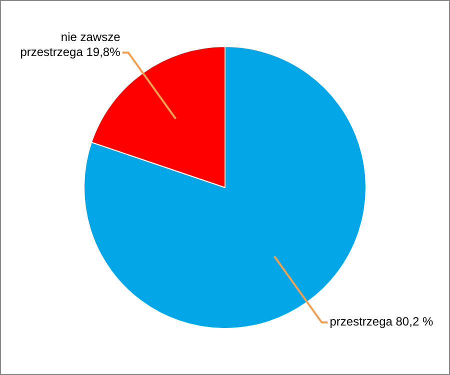 This screenshot has height=375, width=450. I want to click on slice-label: przestrzega 80,2 %, so click(382, 321).